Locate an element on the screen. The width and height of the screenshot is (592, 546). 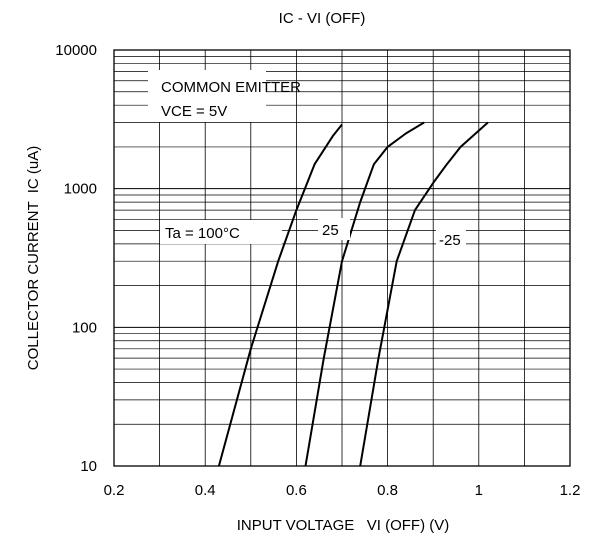
x-axis-label: INPUT VOLTAGE VI (OFF) (V) is located at coordinates (343, 525).